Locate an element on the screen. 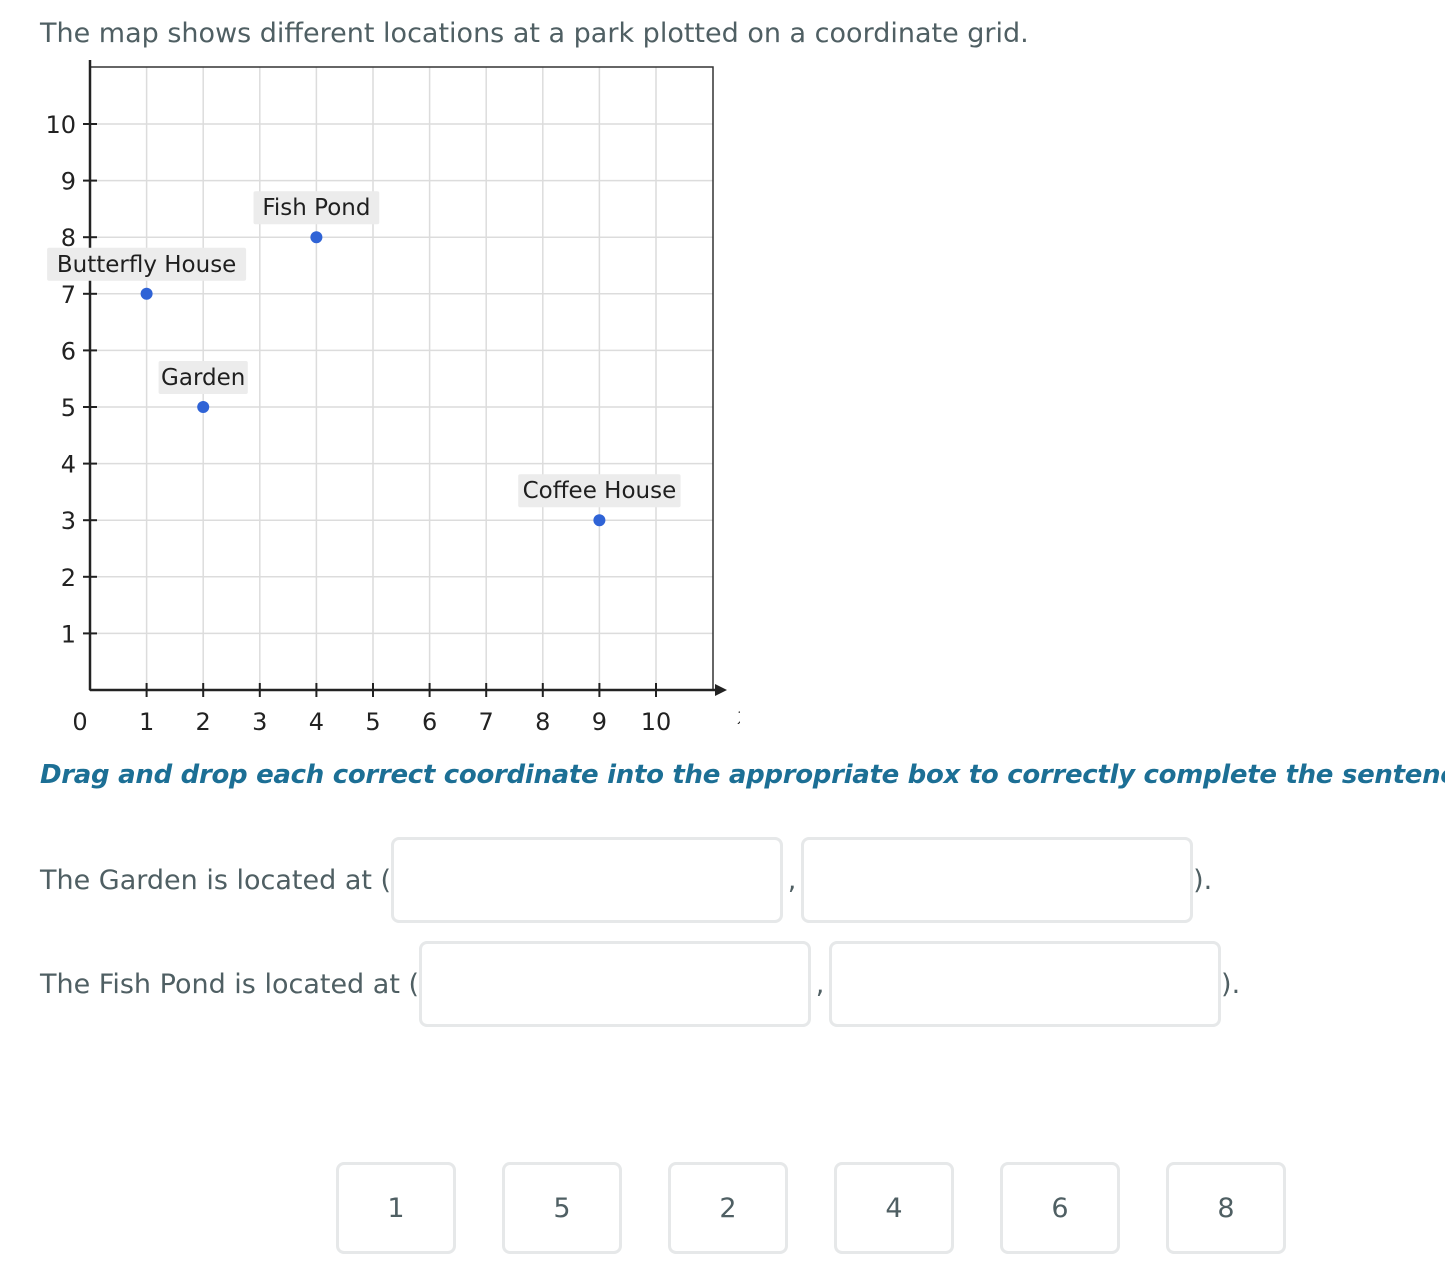  x-tick-label: 5 is located at coordinates (372, 722).